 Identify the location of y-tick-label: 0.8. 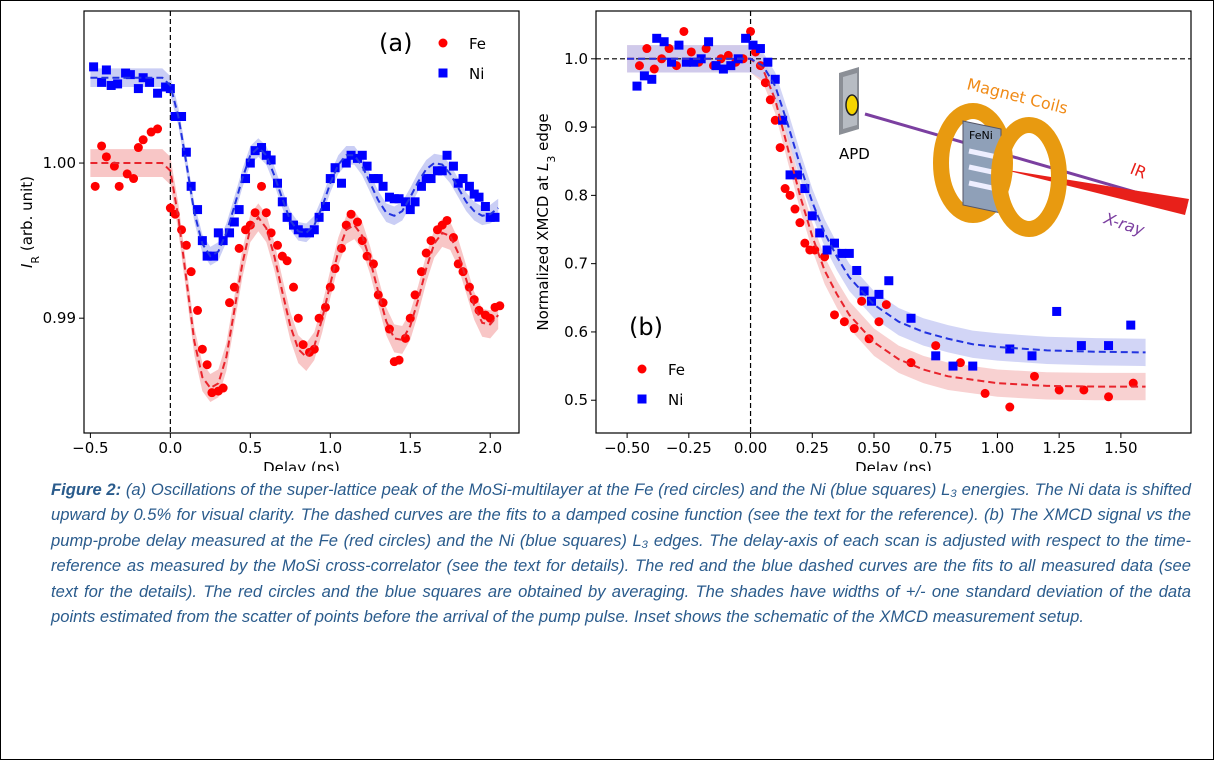
(576, 195).